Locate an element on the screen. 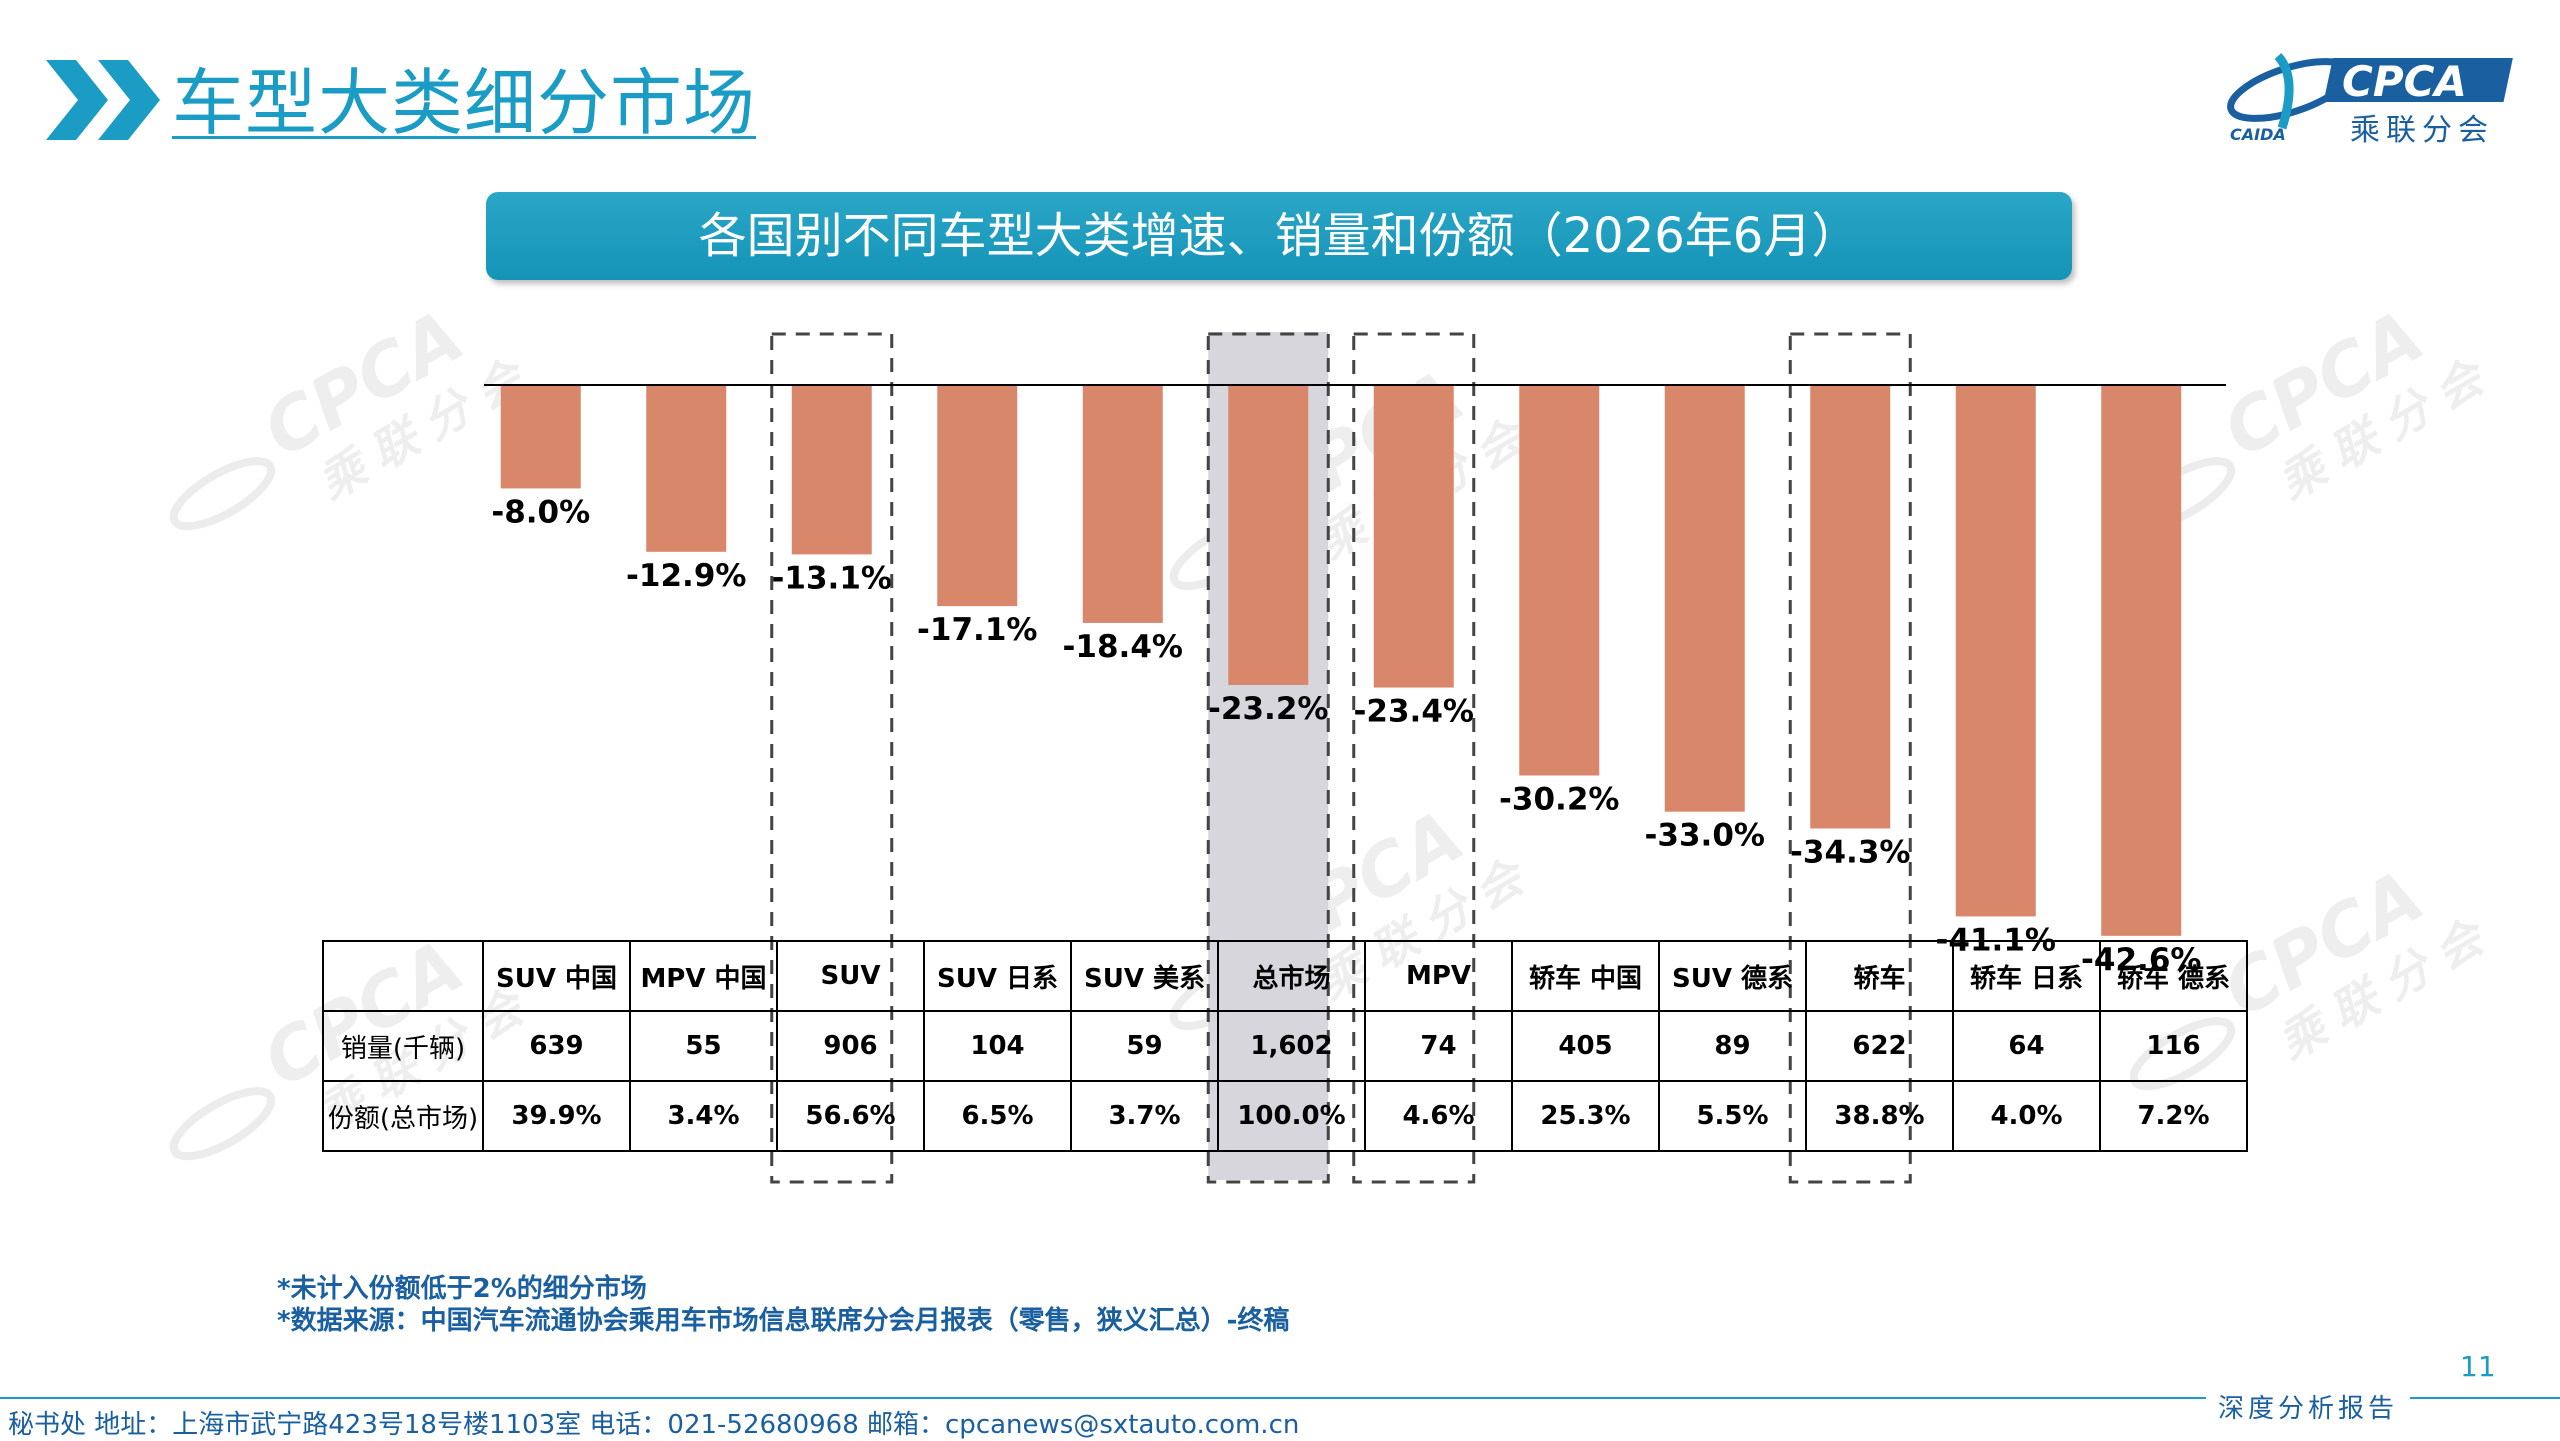 The width and height of the screenshot is (2560, 1441). table-cell: 3.4% is located at coordinates (703, 1116).